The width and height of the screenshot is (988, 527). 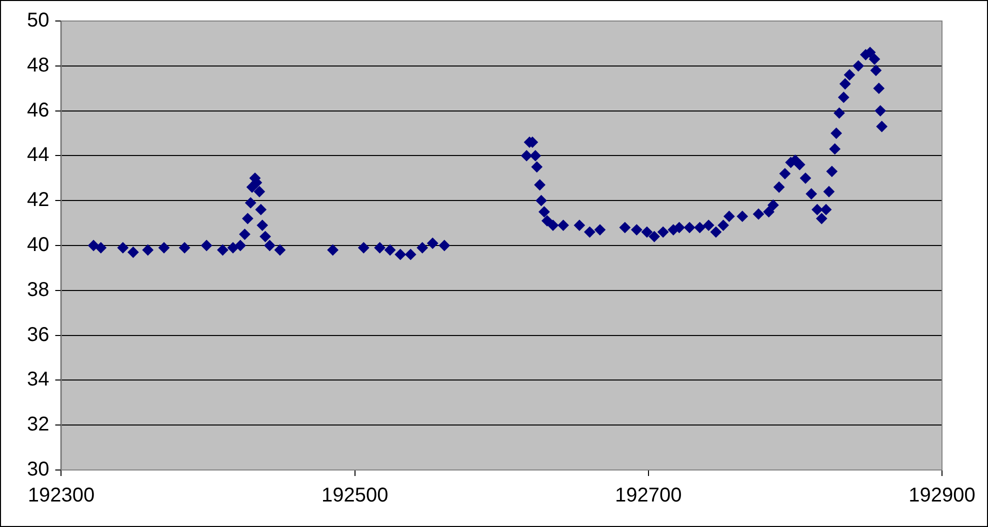 I want to click on y-tick-label: 50, so click(x=38, y=21).